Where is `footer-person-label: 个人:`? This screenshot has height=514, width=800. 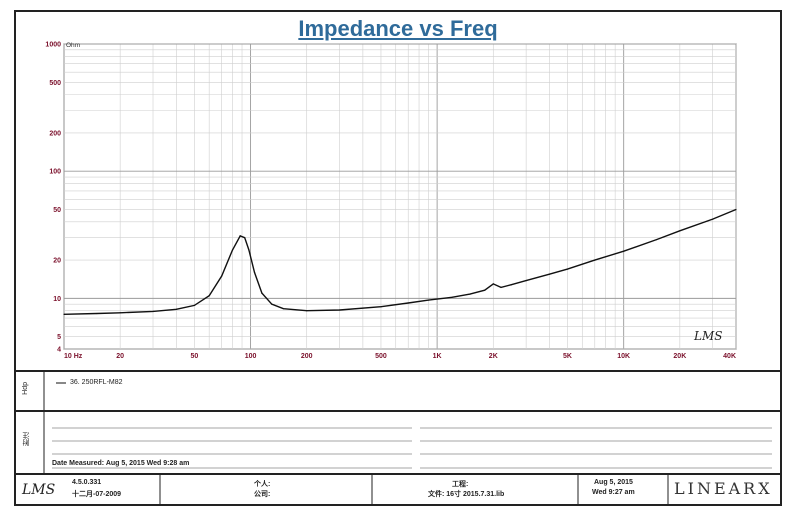 footer-person-label: 个人: is located at coordinates (262, 484).